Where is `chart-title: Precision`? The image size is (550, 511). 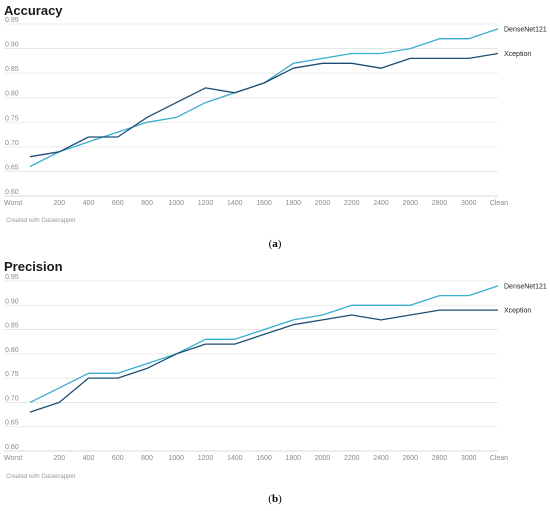
chart-title: Precision is located at coordinates (33, 266).